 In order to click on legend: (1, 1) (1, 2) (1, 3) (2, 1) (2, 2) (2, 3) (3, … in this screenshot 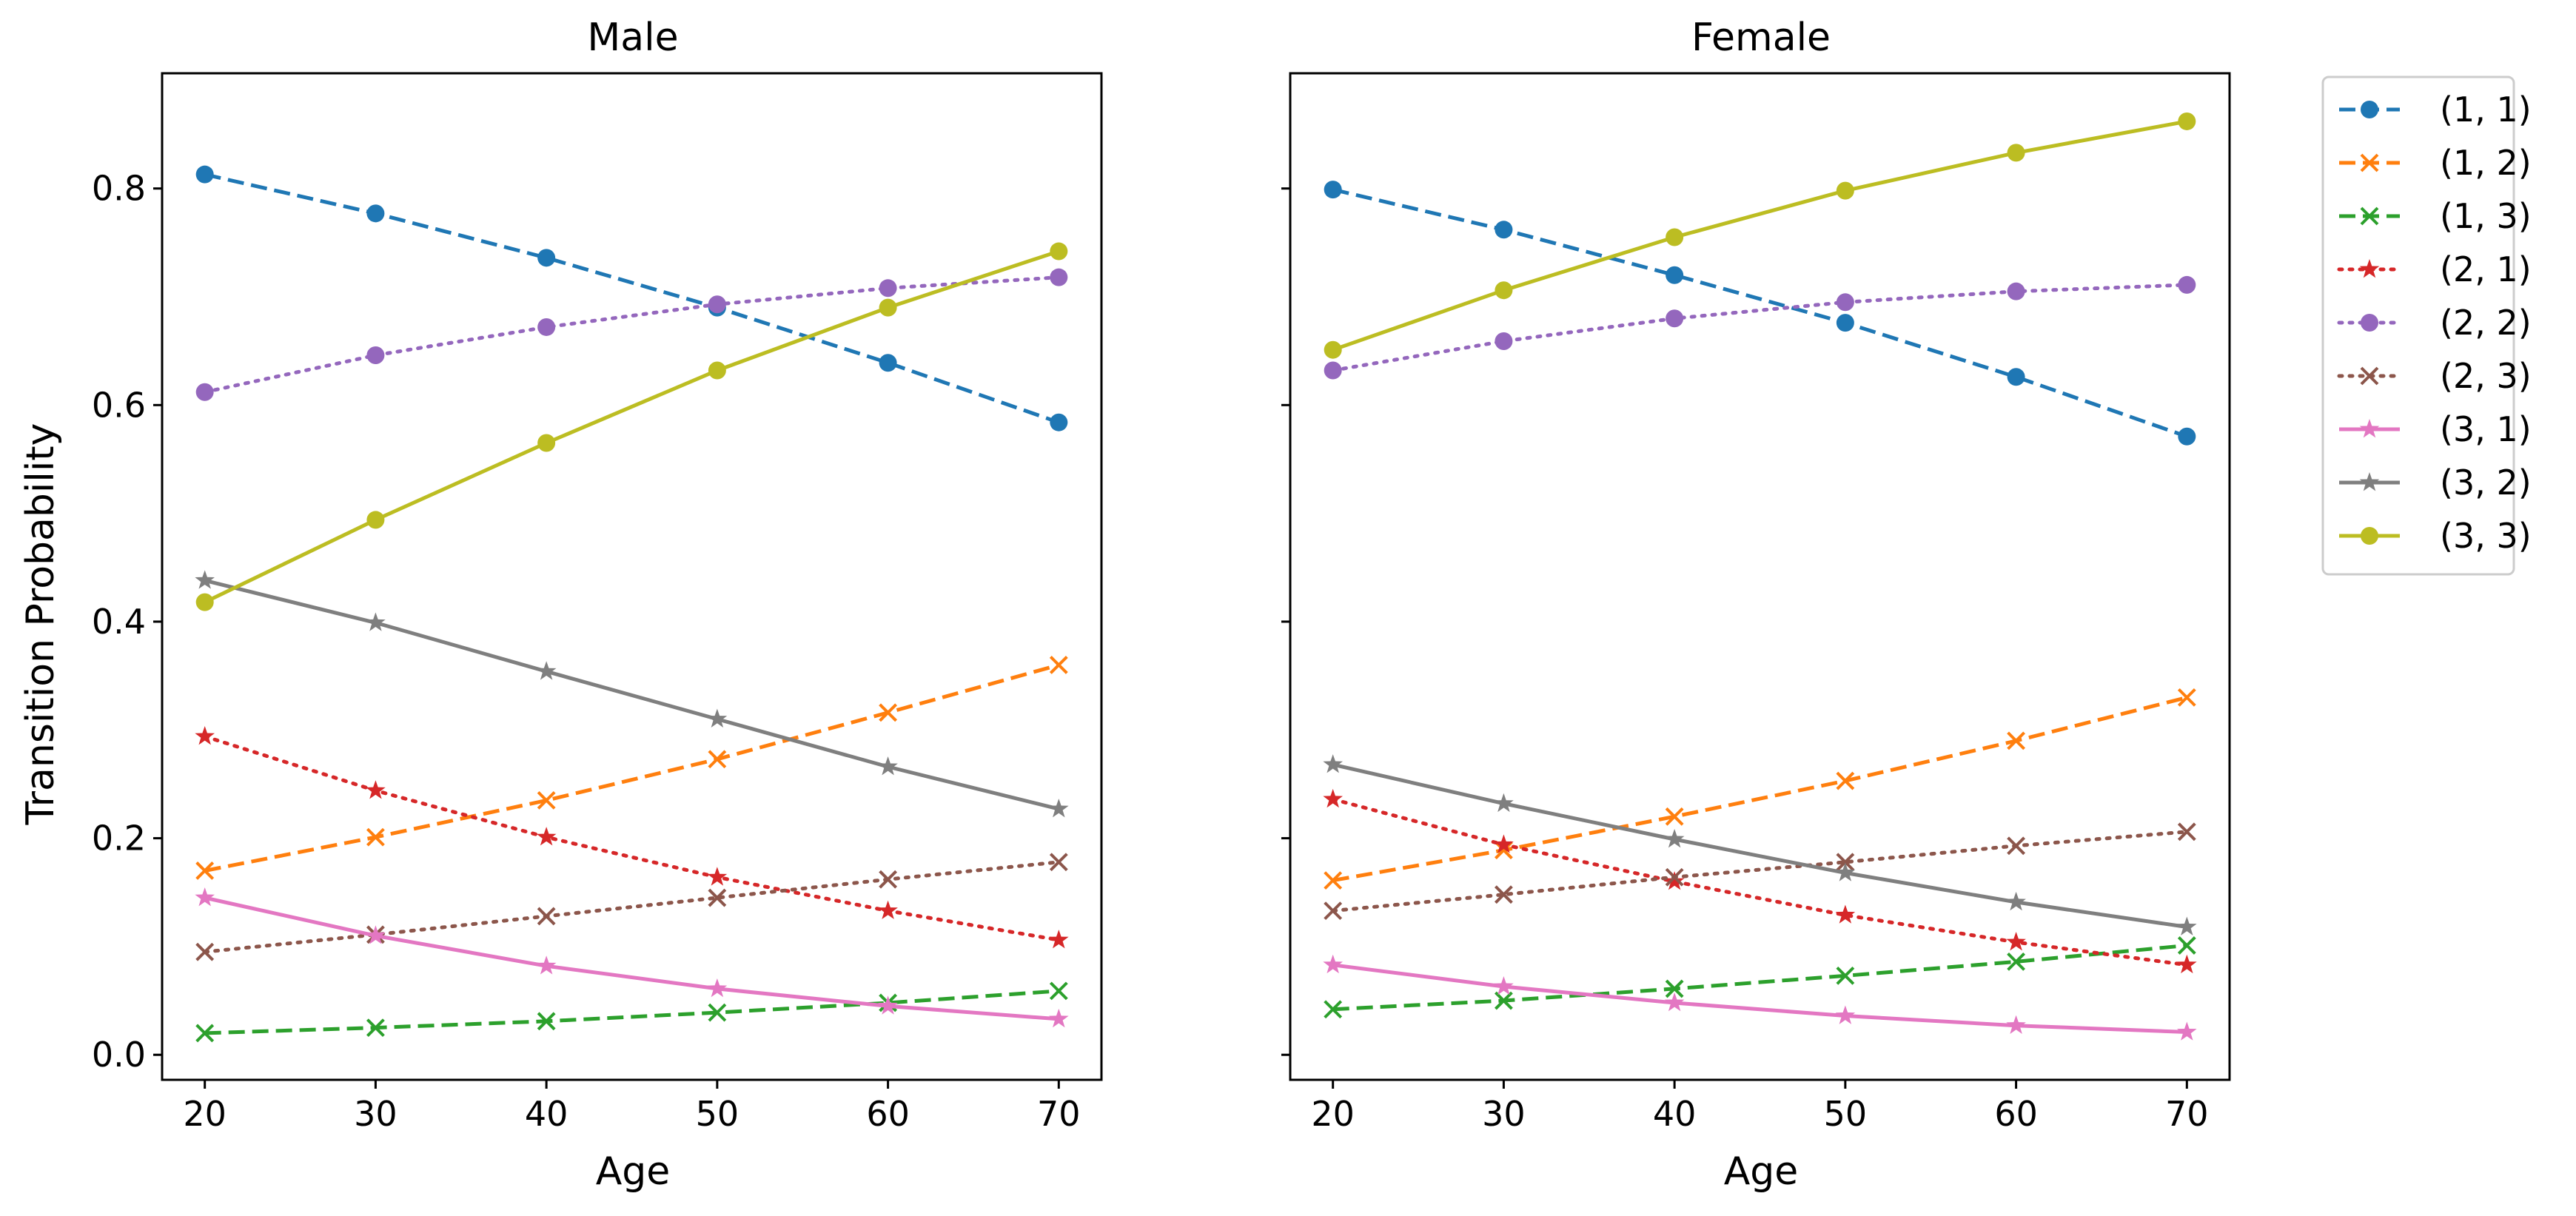, I will do `click(2426, 325)`.